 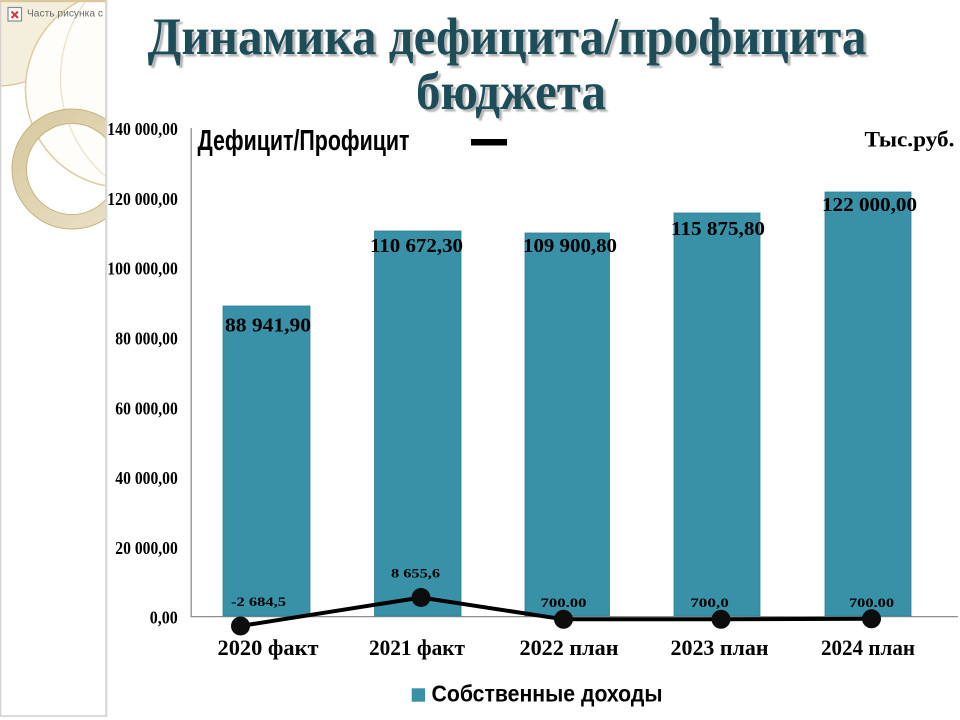 I want to click on svg-text: 115 875,80, so click(x=718, y=229).